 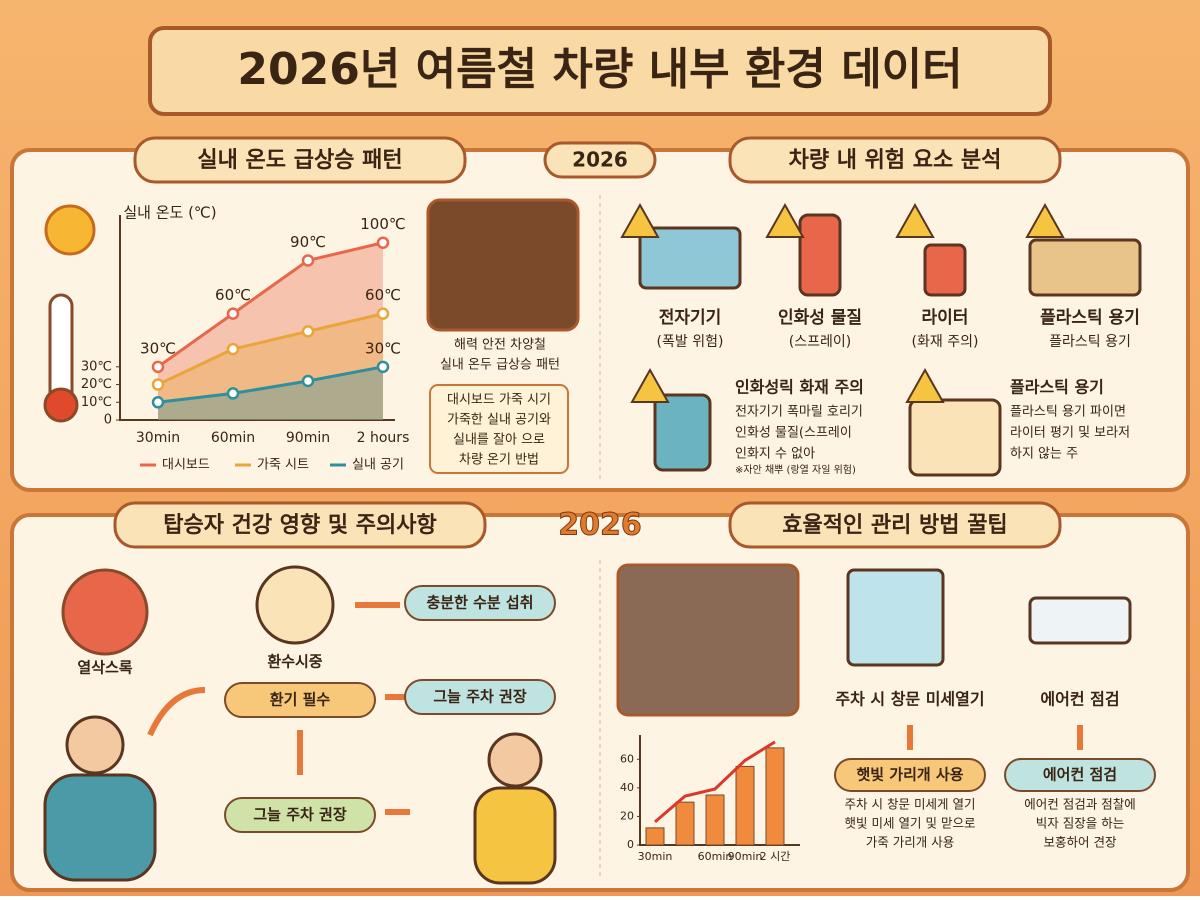 I want to click on heading: 실내 온도 급상승 패턴, so click(x=299, y=160).